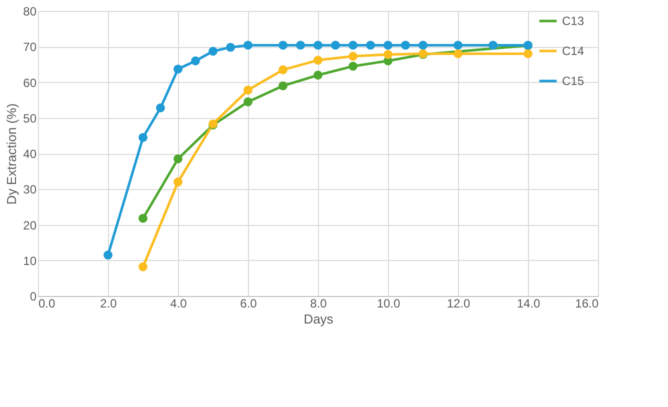  What do you see at coordinates (319, 303) in the screenshot?
I see `x-tick-label: 8.0` at bounding box center [319, 303].